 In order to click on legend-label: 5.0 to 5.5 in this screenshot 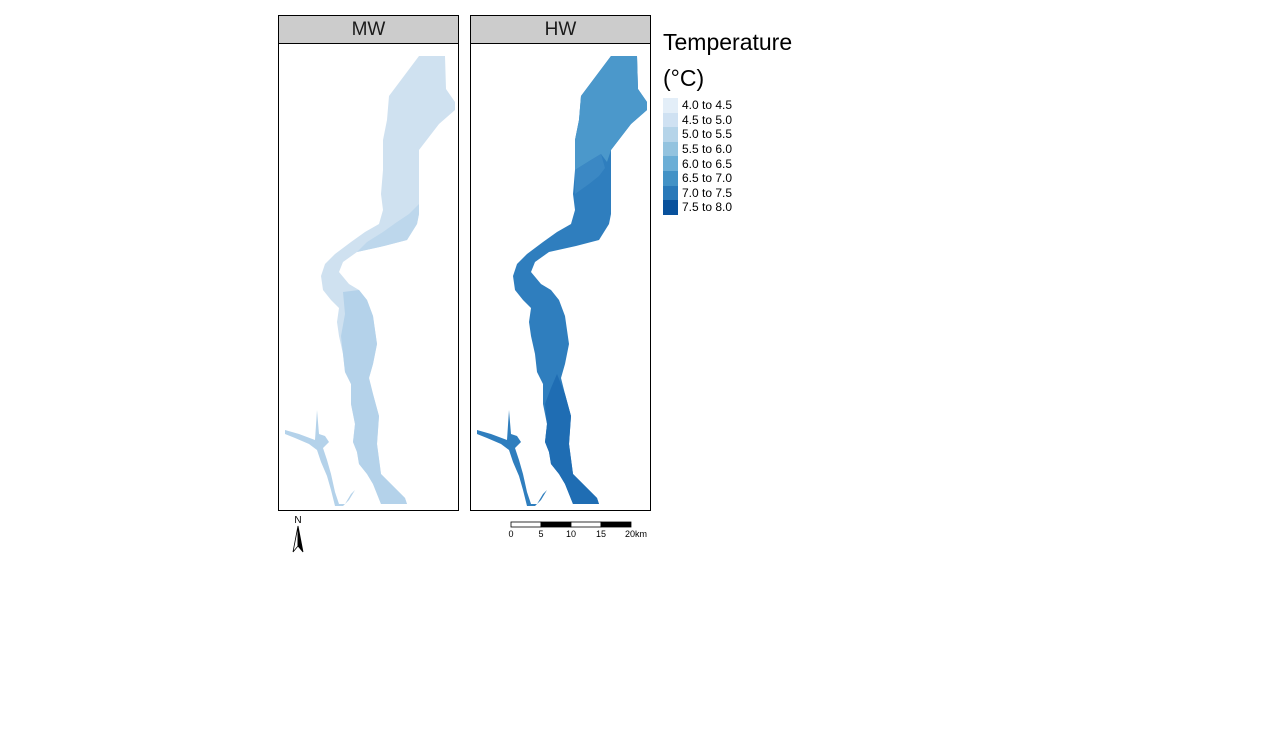, I will do `click(707, 134)`.